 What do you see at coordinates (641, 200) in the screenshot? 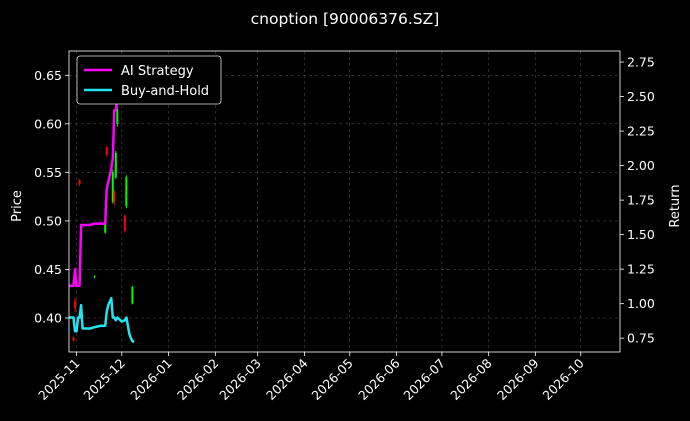
I see `y2-tick-label: 1.75` at bounding box center [641, 200].